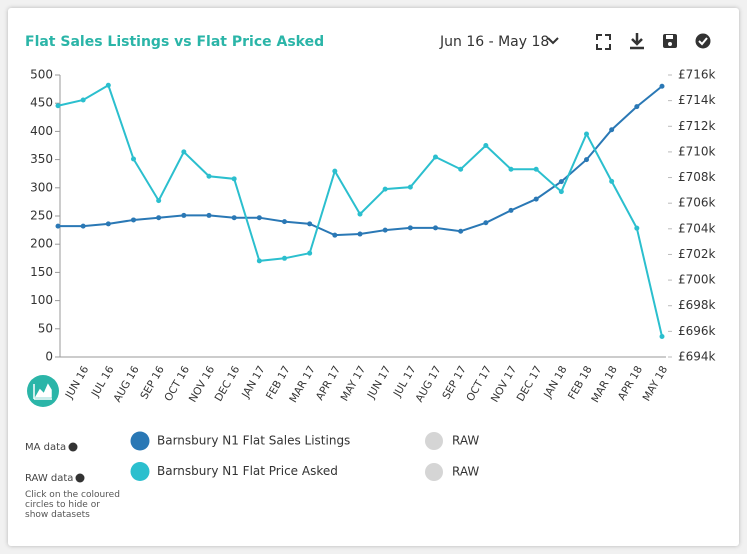 The image size is (747, 554). What do you see at coordinates (697, 228) in the screenshot?
I see `y2-tick-label: £704k` at bounding box center [697, 228].